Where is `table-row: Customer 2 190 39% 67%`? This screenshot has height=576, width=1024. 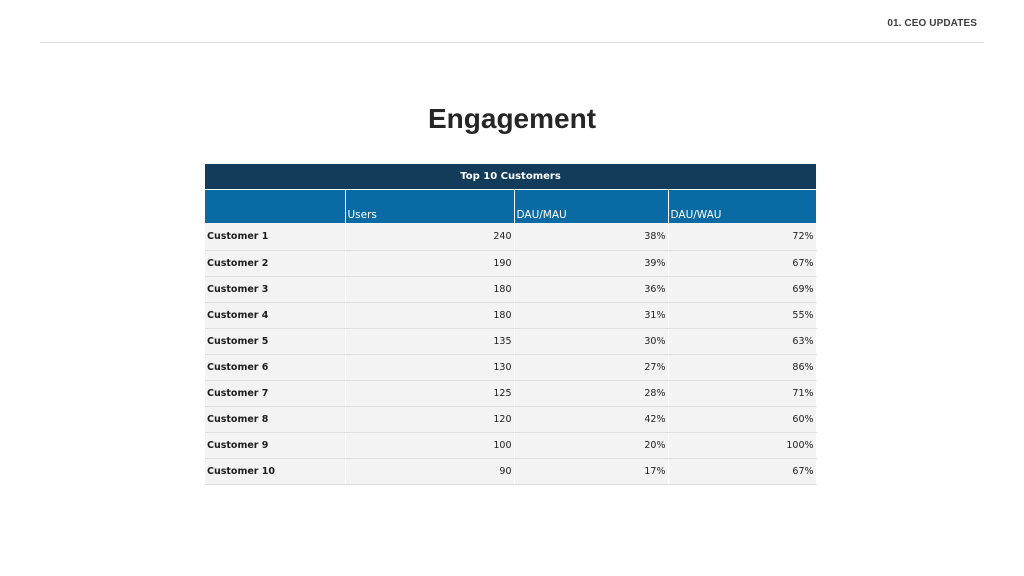
table-row: Customer 2 190 39% 67% is located at coordinates (511, 263).